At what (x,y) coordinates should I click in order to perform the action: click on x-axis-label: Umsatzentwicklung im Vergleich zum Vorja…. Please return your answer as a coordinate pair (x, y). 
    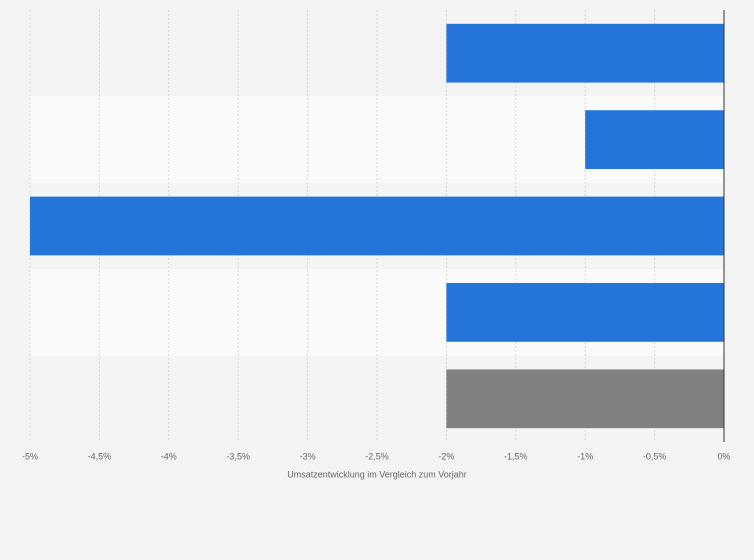
    Looking at the image, I should click on (377, 474).